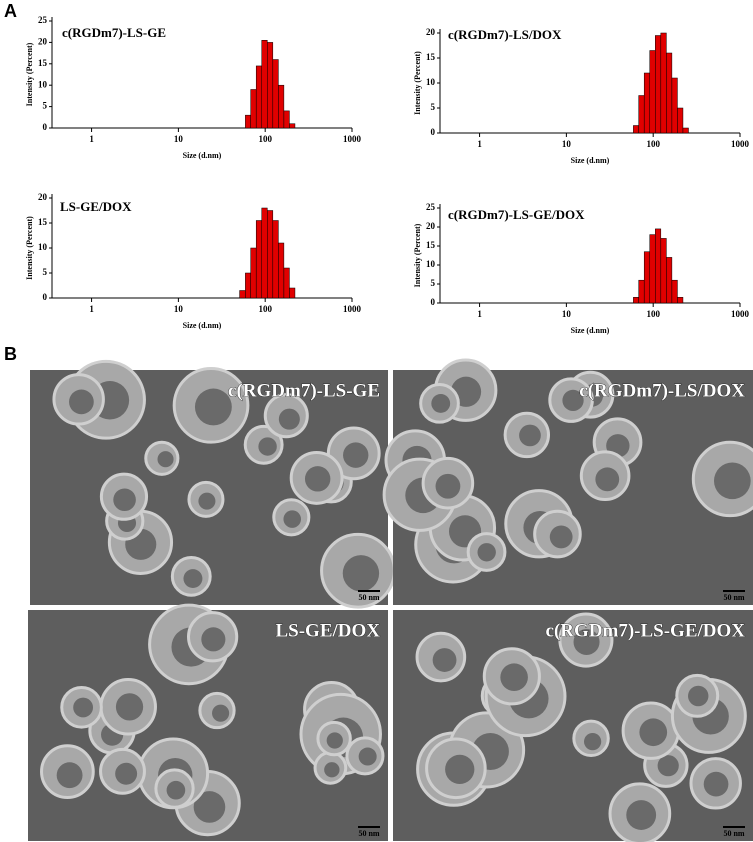 The height and width of the screenshot is (842, 753). Describe the element at coordinates (646, 630) in the screenshot. I see `image-label: c(RGDm7)-LS-GE/DOX` at that location.